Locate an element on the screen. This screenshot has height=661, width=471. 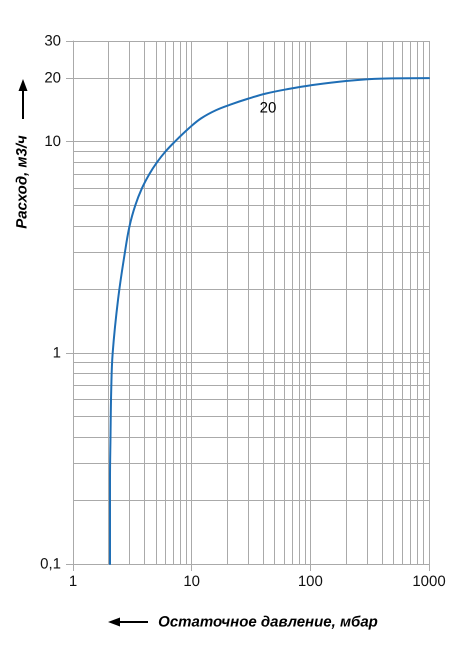
y-tick-label: 0,1 is located at coordinates (50, 564).